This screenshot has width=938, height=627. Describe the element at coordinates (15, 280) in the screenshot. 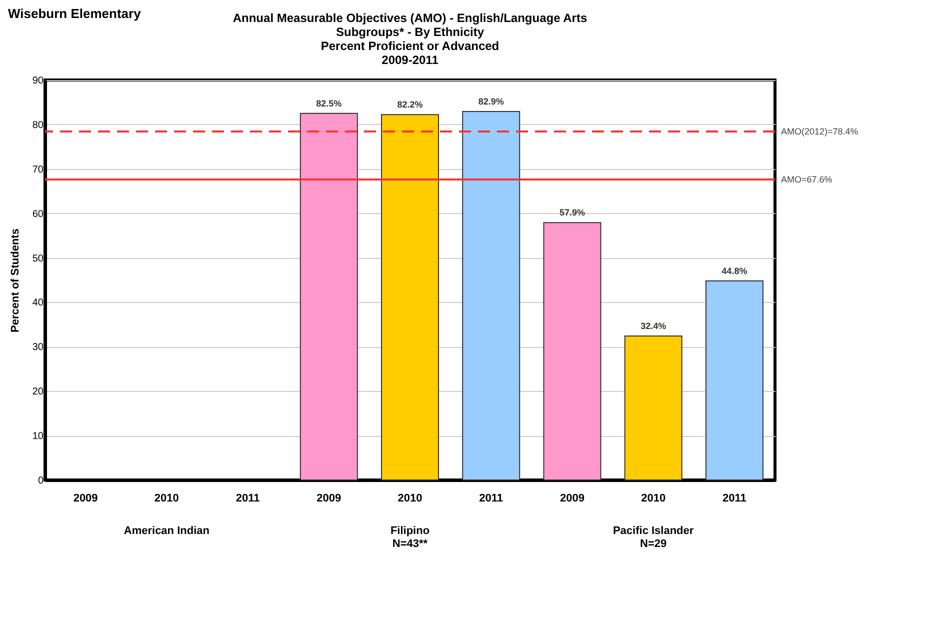

I see `y-axis-title: Percent of Students` at that location.